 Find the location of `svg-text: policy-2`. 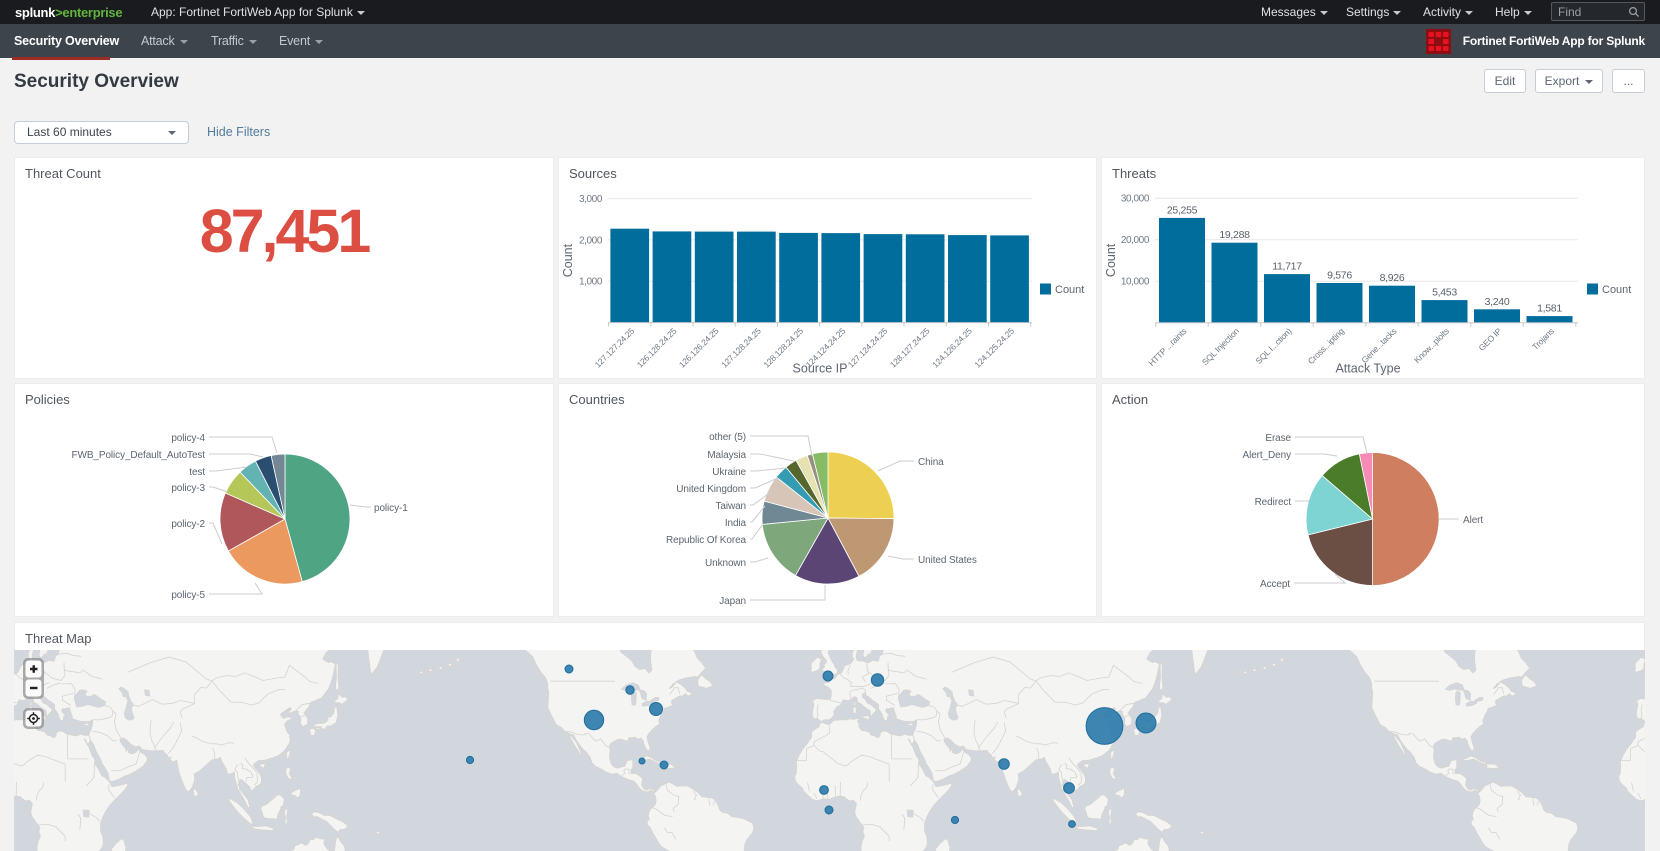

svg-text: policy-2 is located at coordinates (188, 524).